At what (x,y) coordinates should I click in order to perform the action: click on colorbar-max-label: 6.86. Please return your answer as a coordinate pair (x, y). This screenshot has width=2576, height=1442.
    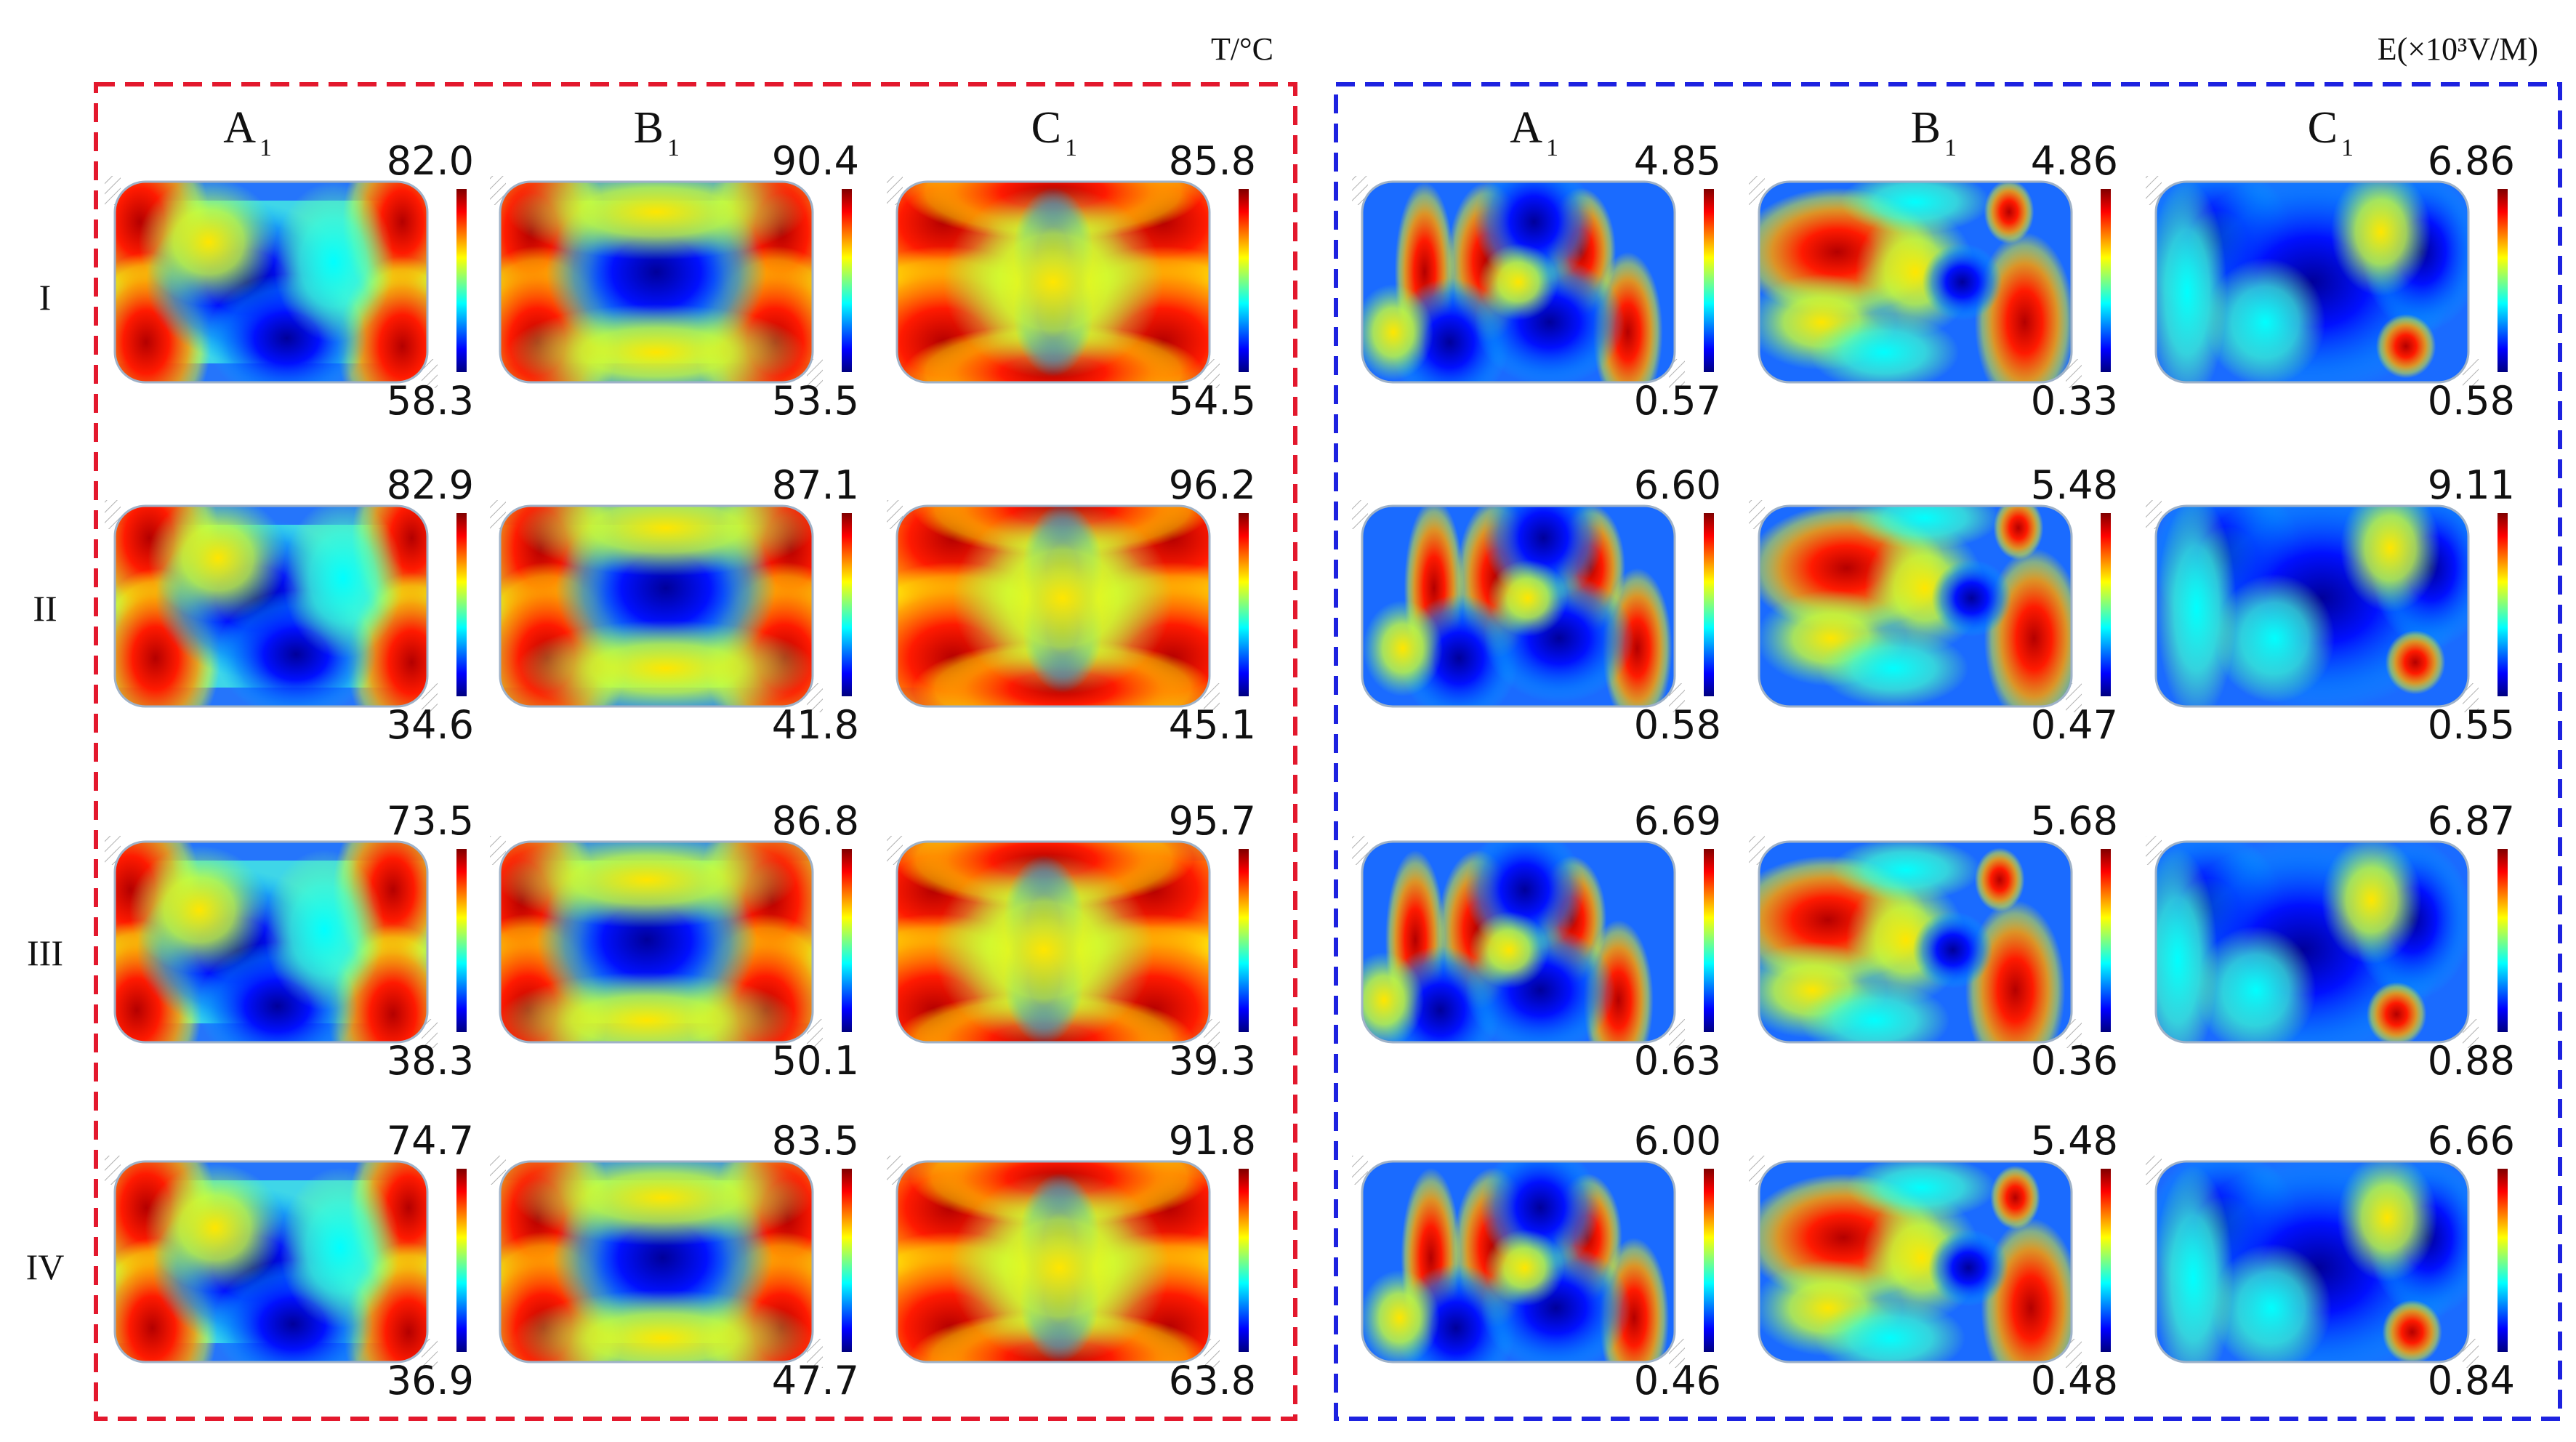
    Looking at the image, I should click on (2471, 161).